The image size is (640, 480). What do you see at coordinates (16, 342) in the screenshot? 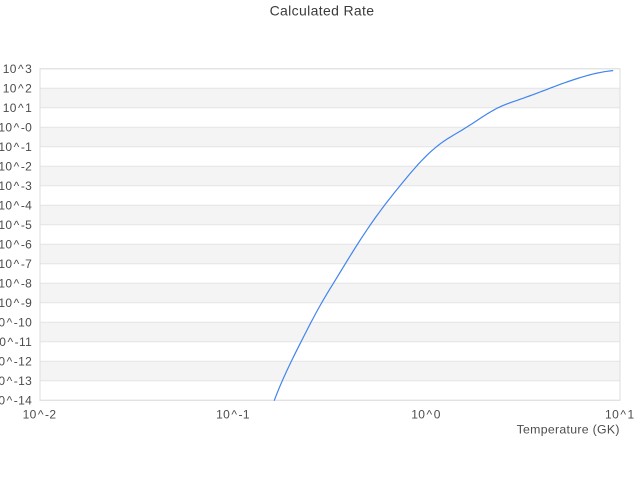
I see `svg-text: 10^-11` at bounding box center [16, 342].